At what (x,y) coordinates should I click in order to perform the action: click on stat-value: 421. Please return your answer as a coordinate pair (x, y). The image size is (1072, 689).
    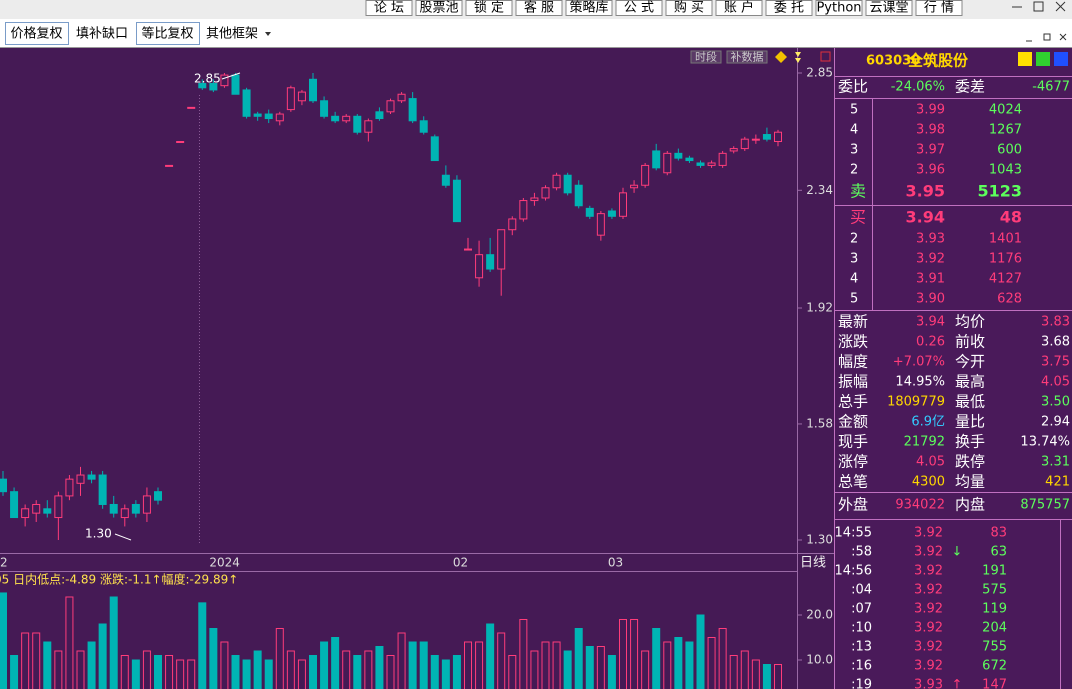
    Looking at the image, I should click on (1057, 482).